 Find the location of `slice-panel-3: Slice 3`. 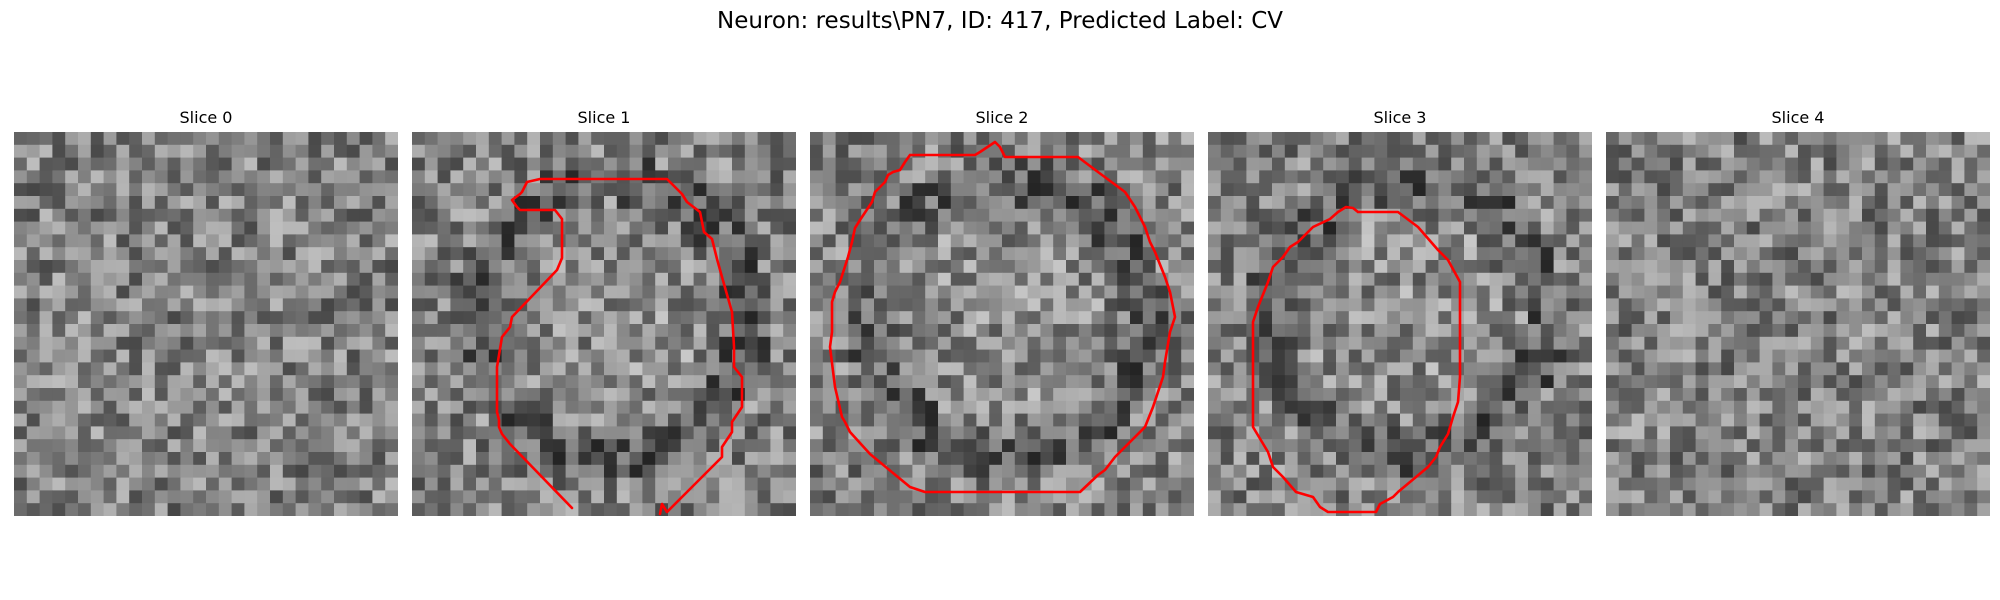

slice-panel-3: Slice 3 is located at coordinates (1400, 312).